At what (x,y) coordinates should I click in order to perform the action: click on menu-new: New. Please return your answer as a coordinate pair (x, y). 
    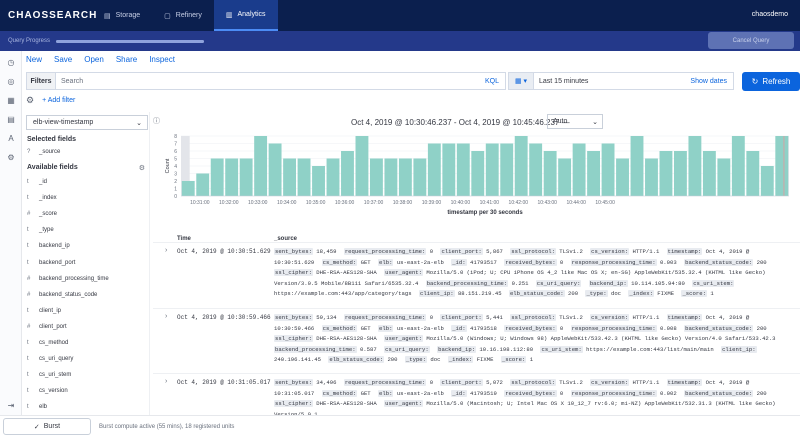
    Looking at the image, I should click on (34, 59).